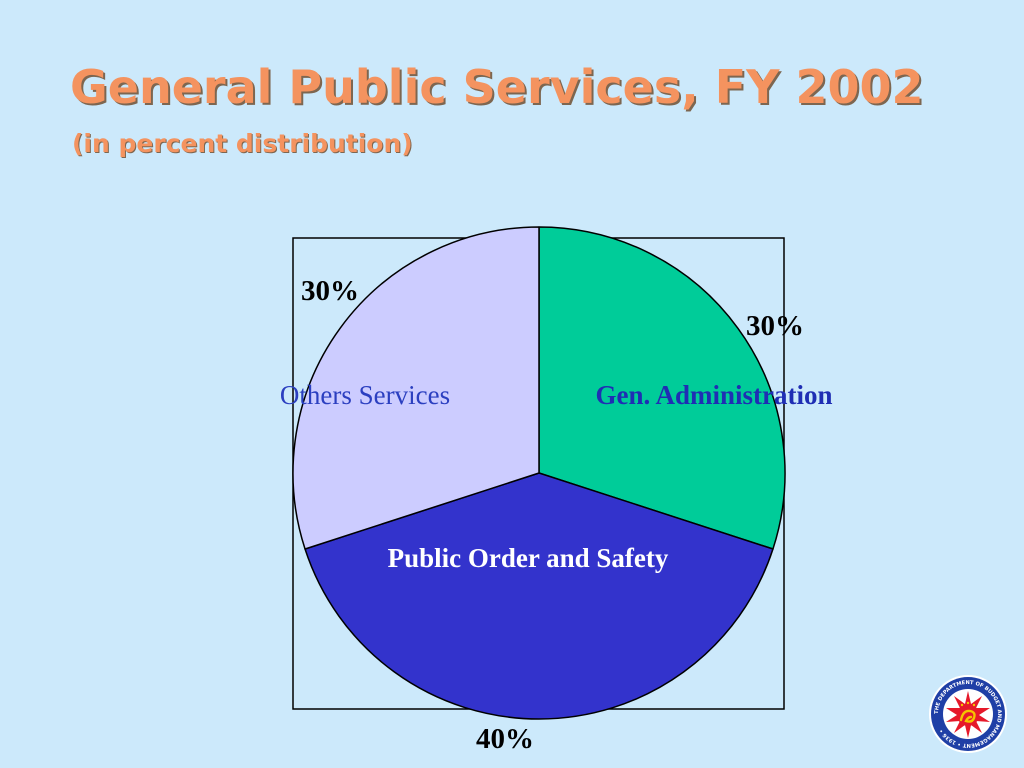 Image resolution: width=1024 pixels, height=768 pixels. What do you see at coordinates (242, 143) in the screenshot?
I see `slide-subtitle: (in percent distribution)` at bounding box center [242, 143].